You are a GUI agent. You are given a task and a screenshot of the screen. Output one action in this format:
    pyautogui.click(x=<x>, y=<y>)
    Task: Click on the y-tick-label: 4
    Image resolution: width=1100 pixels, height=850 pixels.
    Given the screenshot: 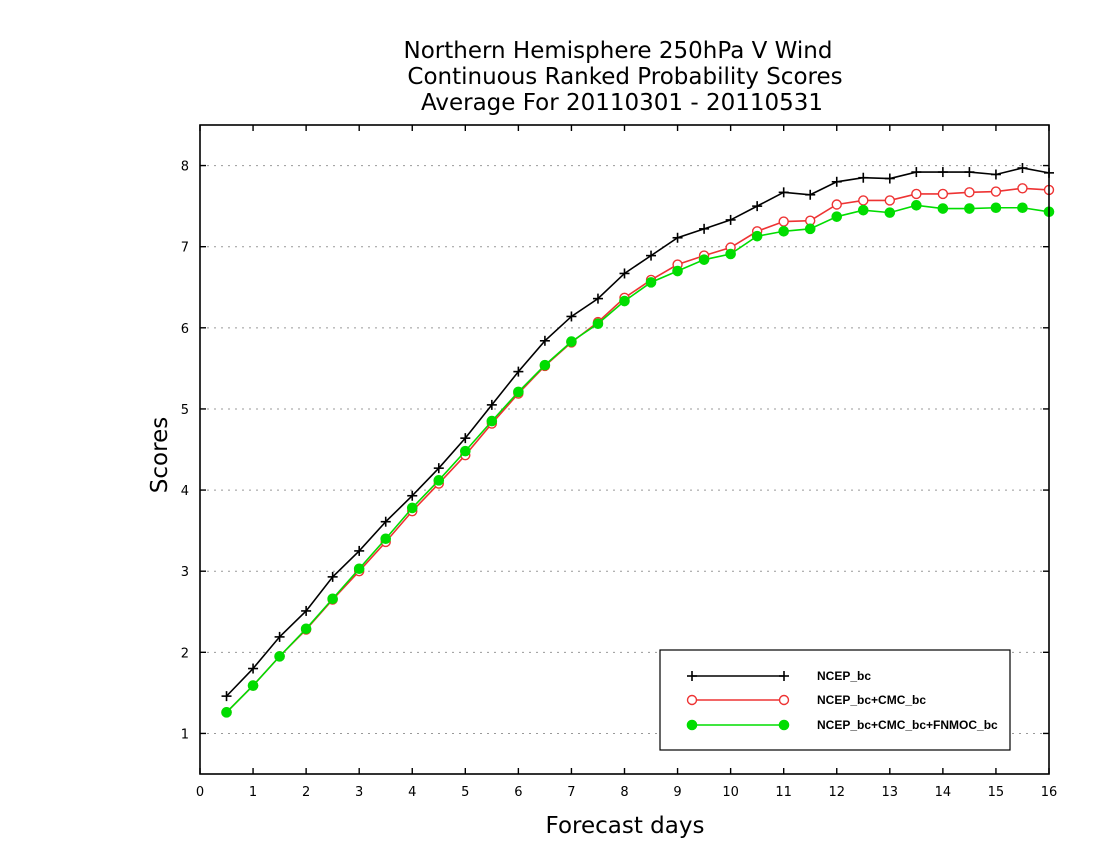 What is the action you would take?
    pyautogui.click(x=185, y=491)
    